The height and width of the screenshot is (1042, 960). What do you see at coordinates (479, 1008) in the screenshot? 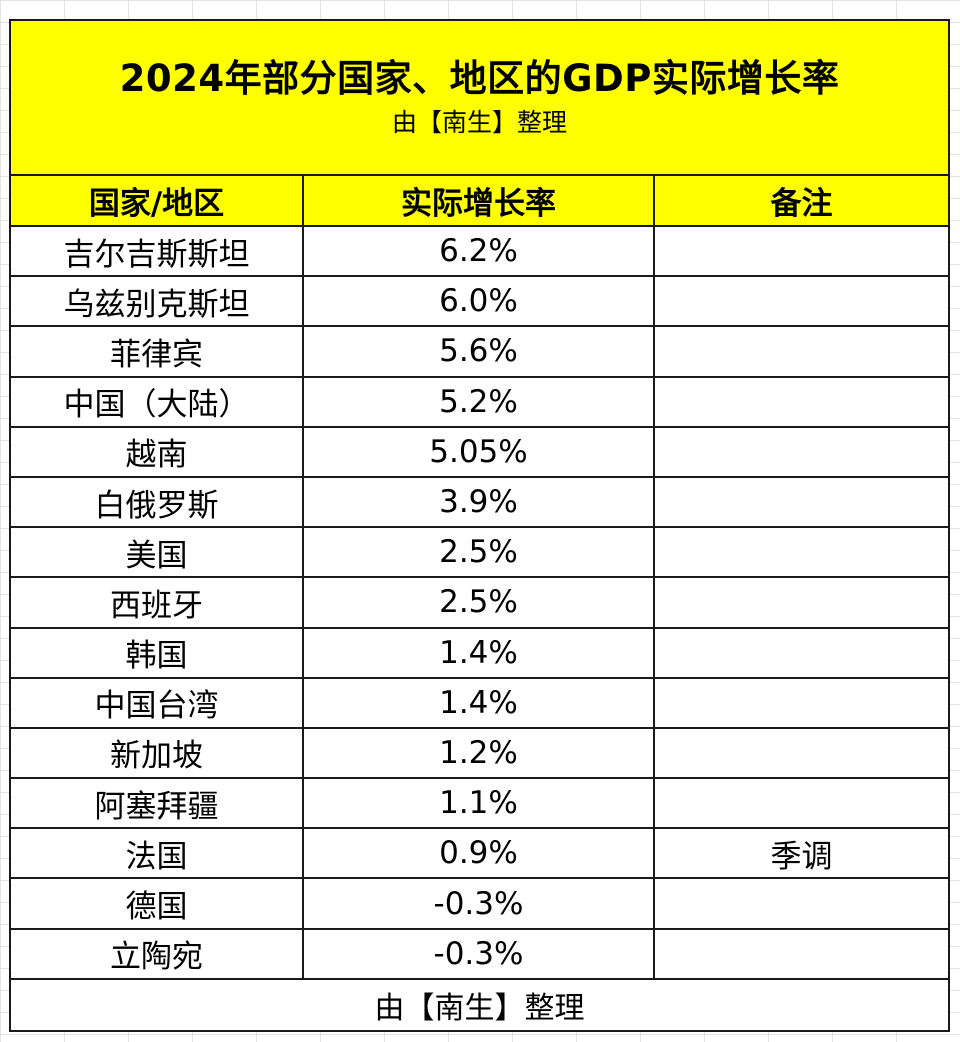
I see `footer-credit: 由【南生】整理` at bounding box center [479, 1008].